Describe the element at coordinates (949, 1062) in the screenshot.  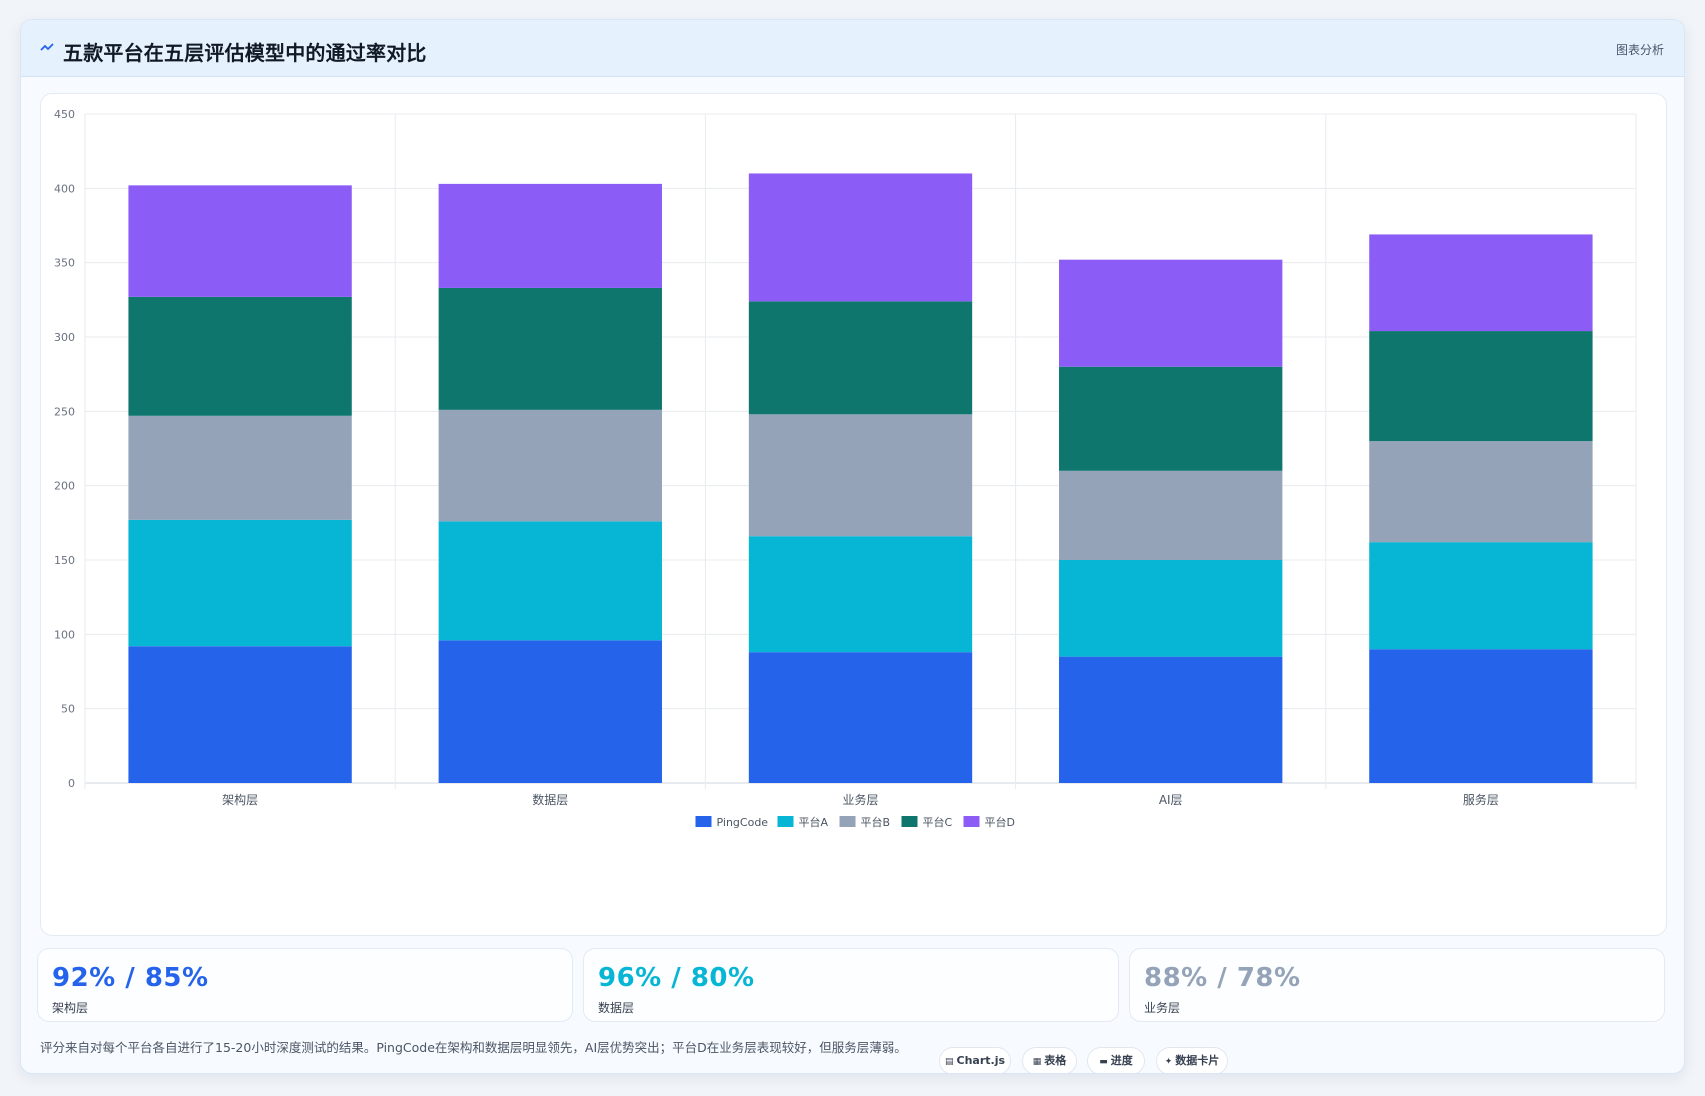
I see `chart-icon: ▤` at that location.